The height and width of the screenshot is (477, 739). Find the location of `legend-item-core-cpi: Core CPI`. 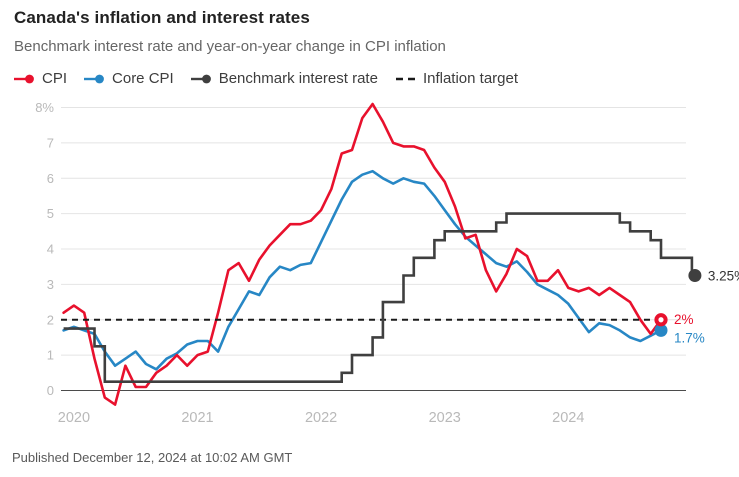

legend-item-core-cpi: Core CPI is located at coordinates (129, 78).